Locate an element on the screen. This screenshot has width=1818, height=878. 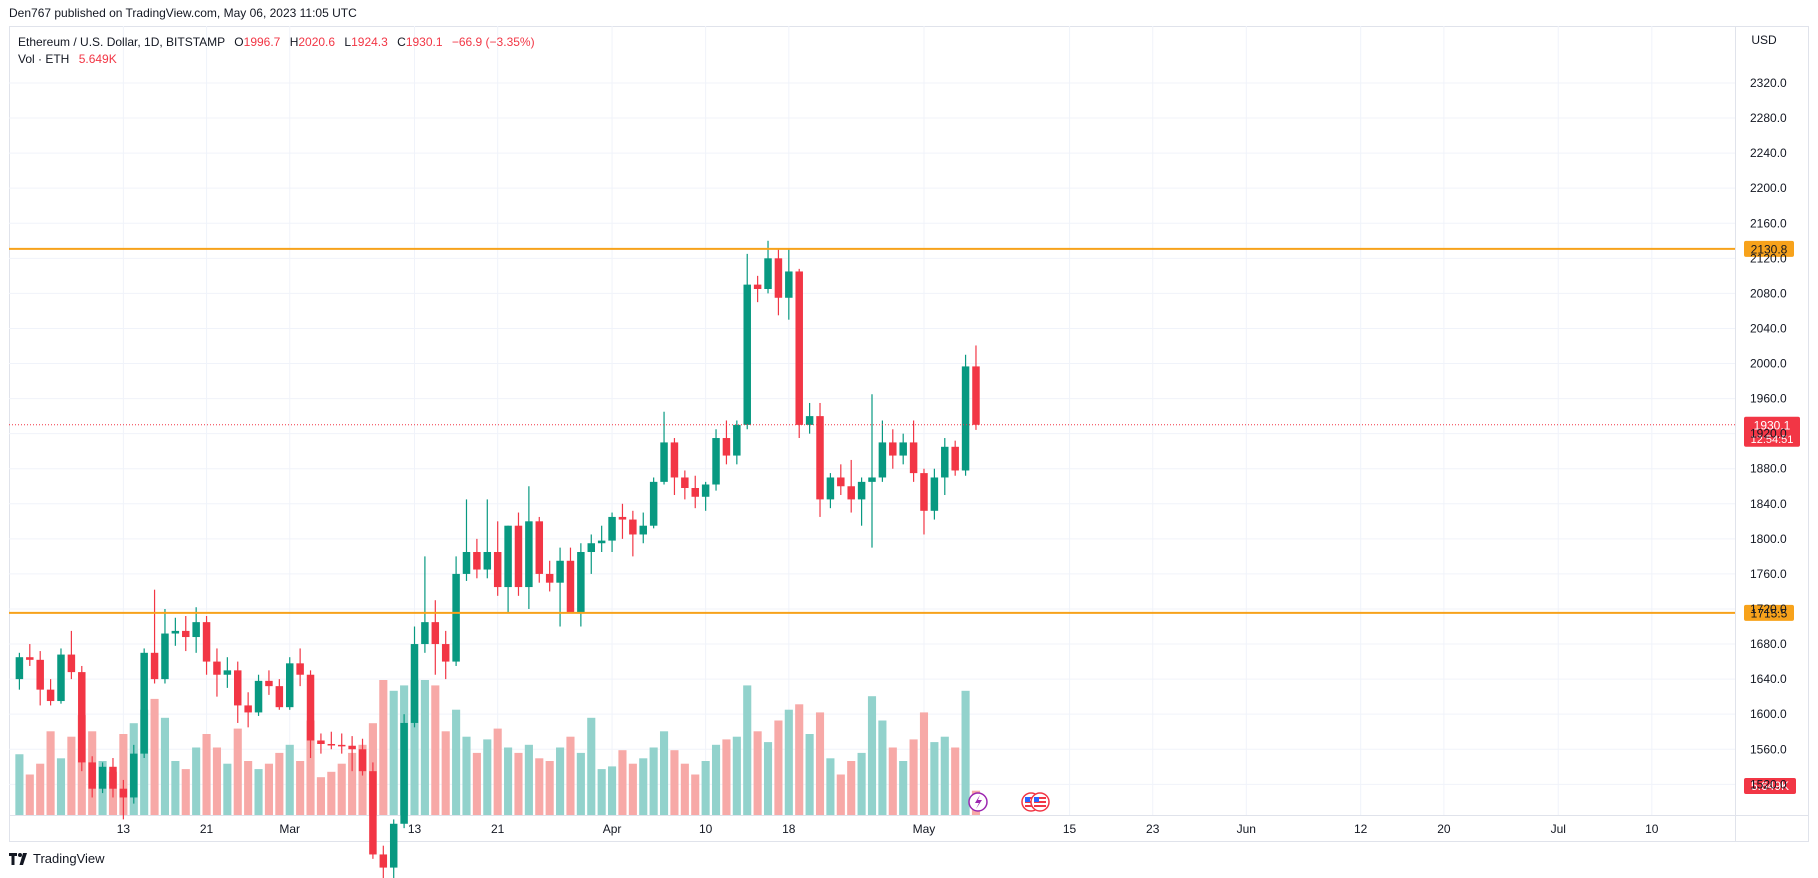
price-tick-label: 1560.0 is located at coordinates (1768, 749).